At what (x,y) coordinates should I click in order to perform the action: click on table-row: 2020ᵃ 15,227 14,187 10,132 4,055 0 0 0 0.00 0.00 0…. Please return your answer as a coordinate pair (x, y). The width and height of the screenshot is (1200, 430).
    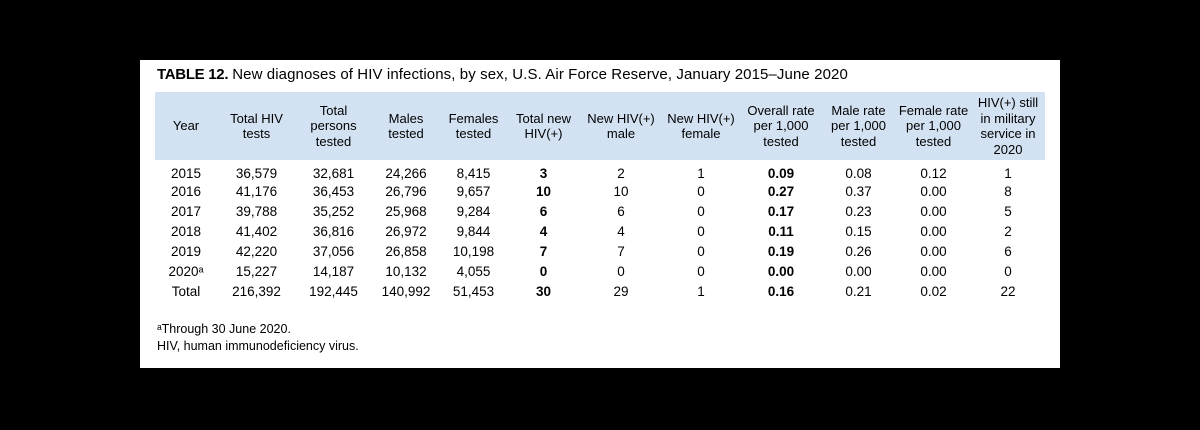
    Looking at the image, I should click on (600, 271).